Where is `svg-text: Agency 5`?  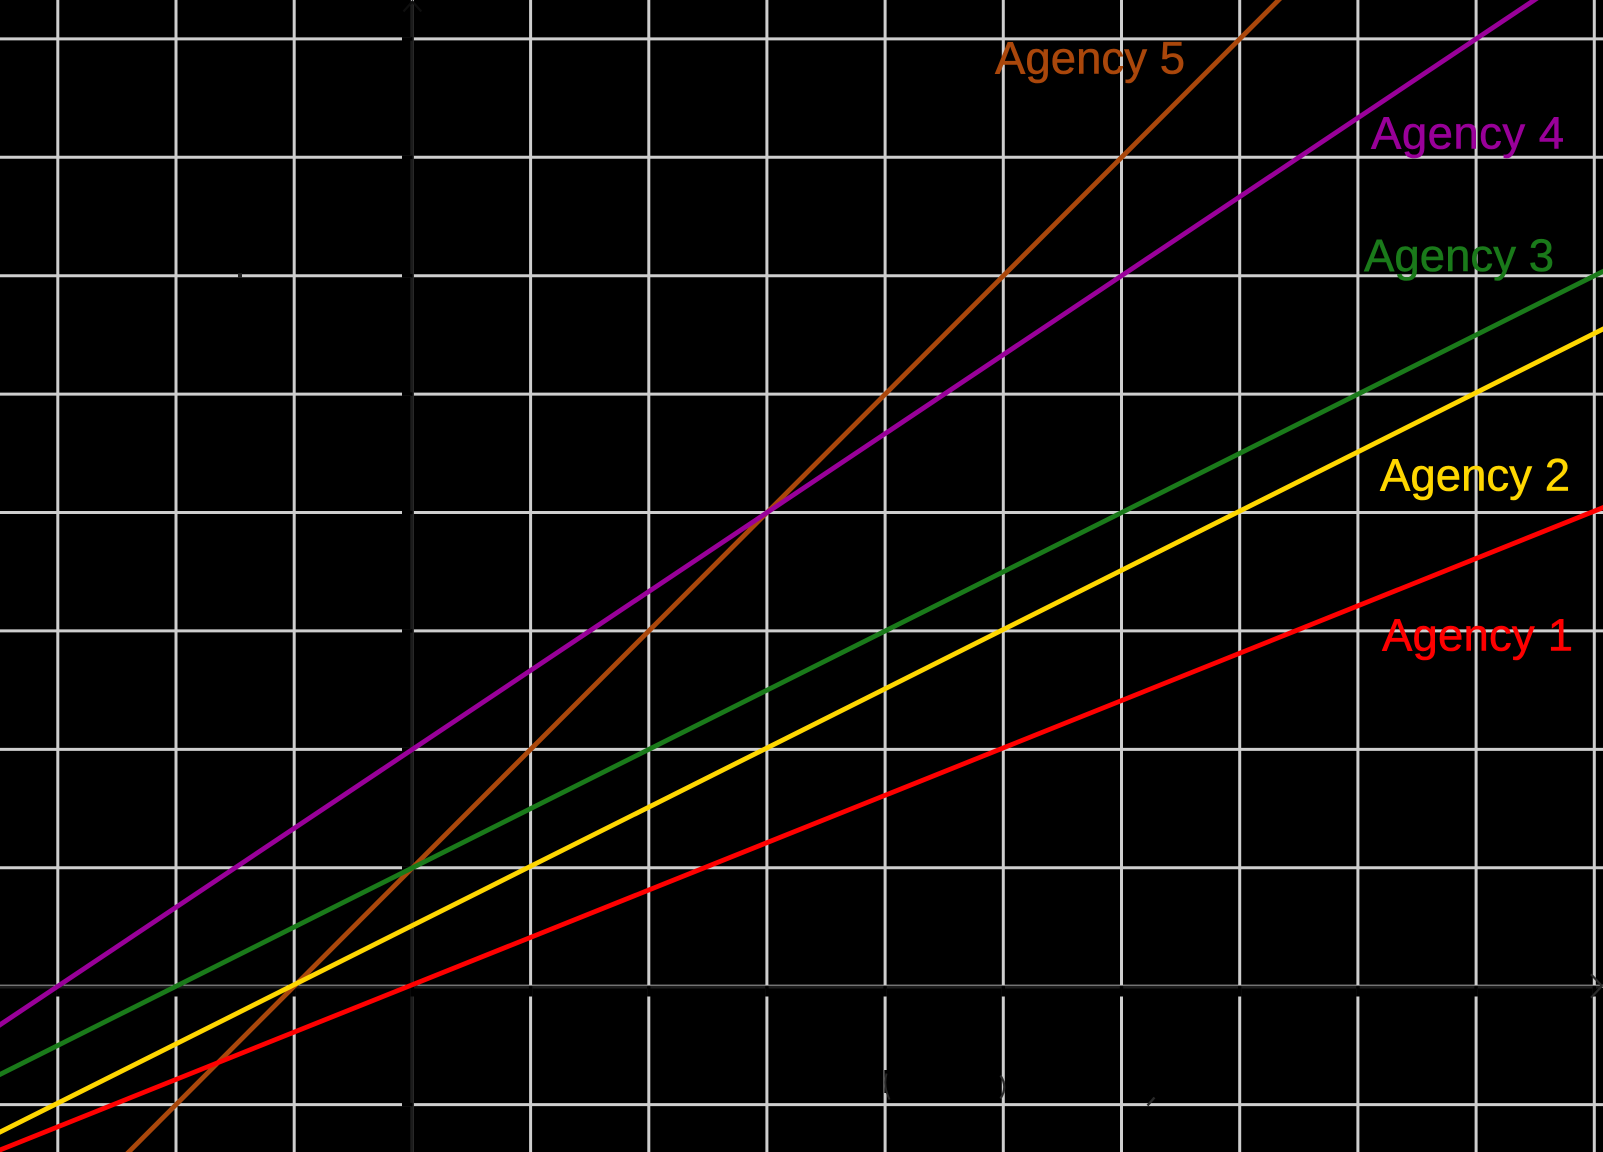
svg-text: Agency 5 is located at coordinates (1090, 57).